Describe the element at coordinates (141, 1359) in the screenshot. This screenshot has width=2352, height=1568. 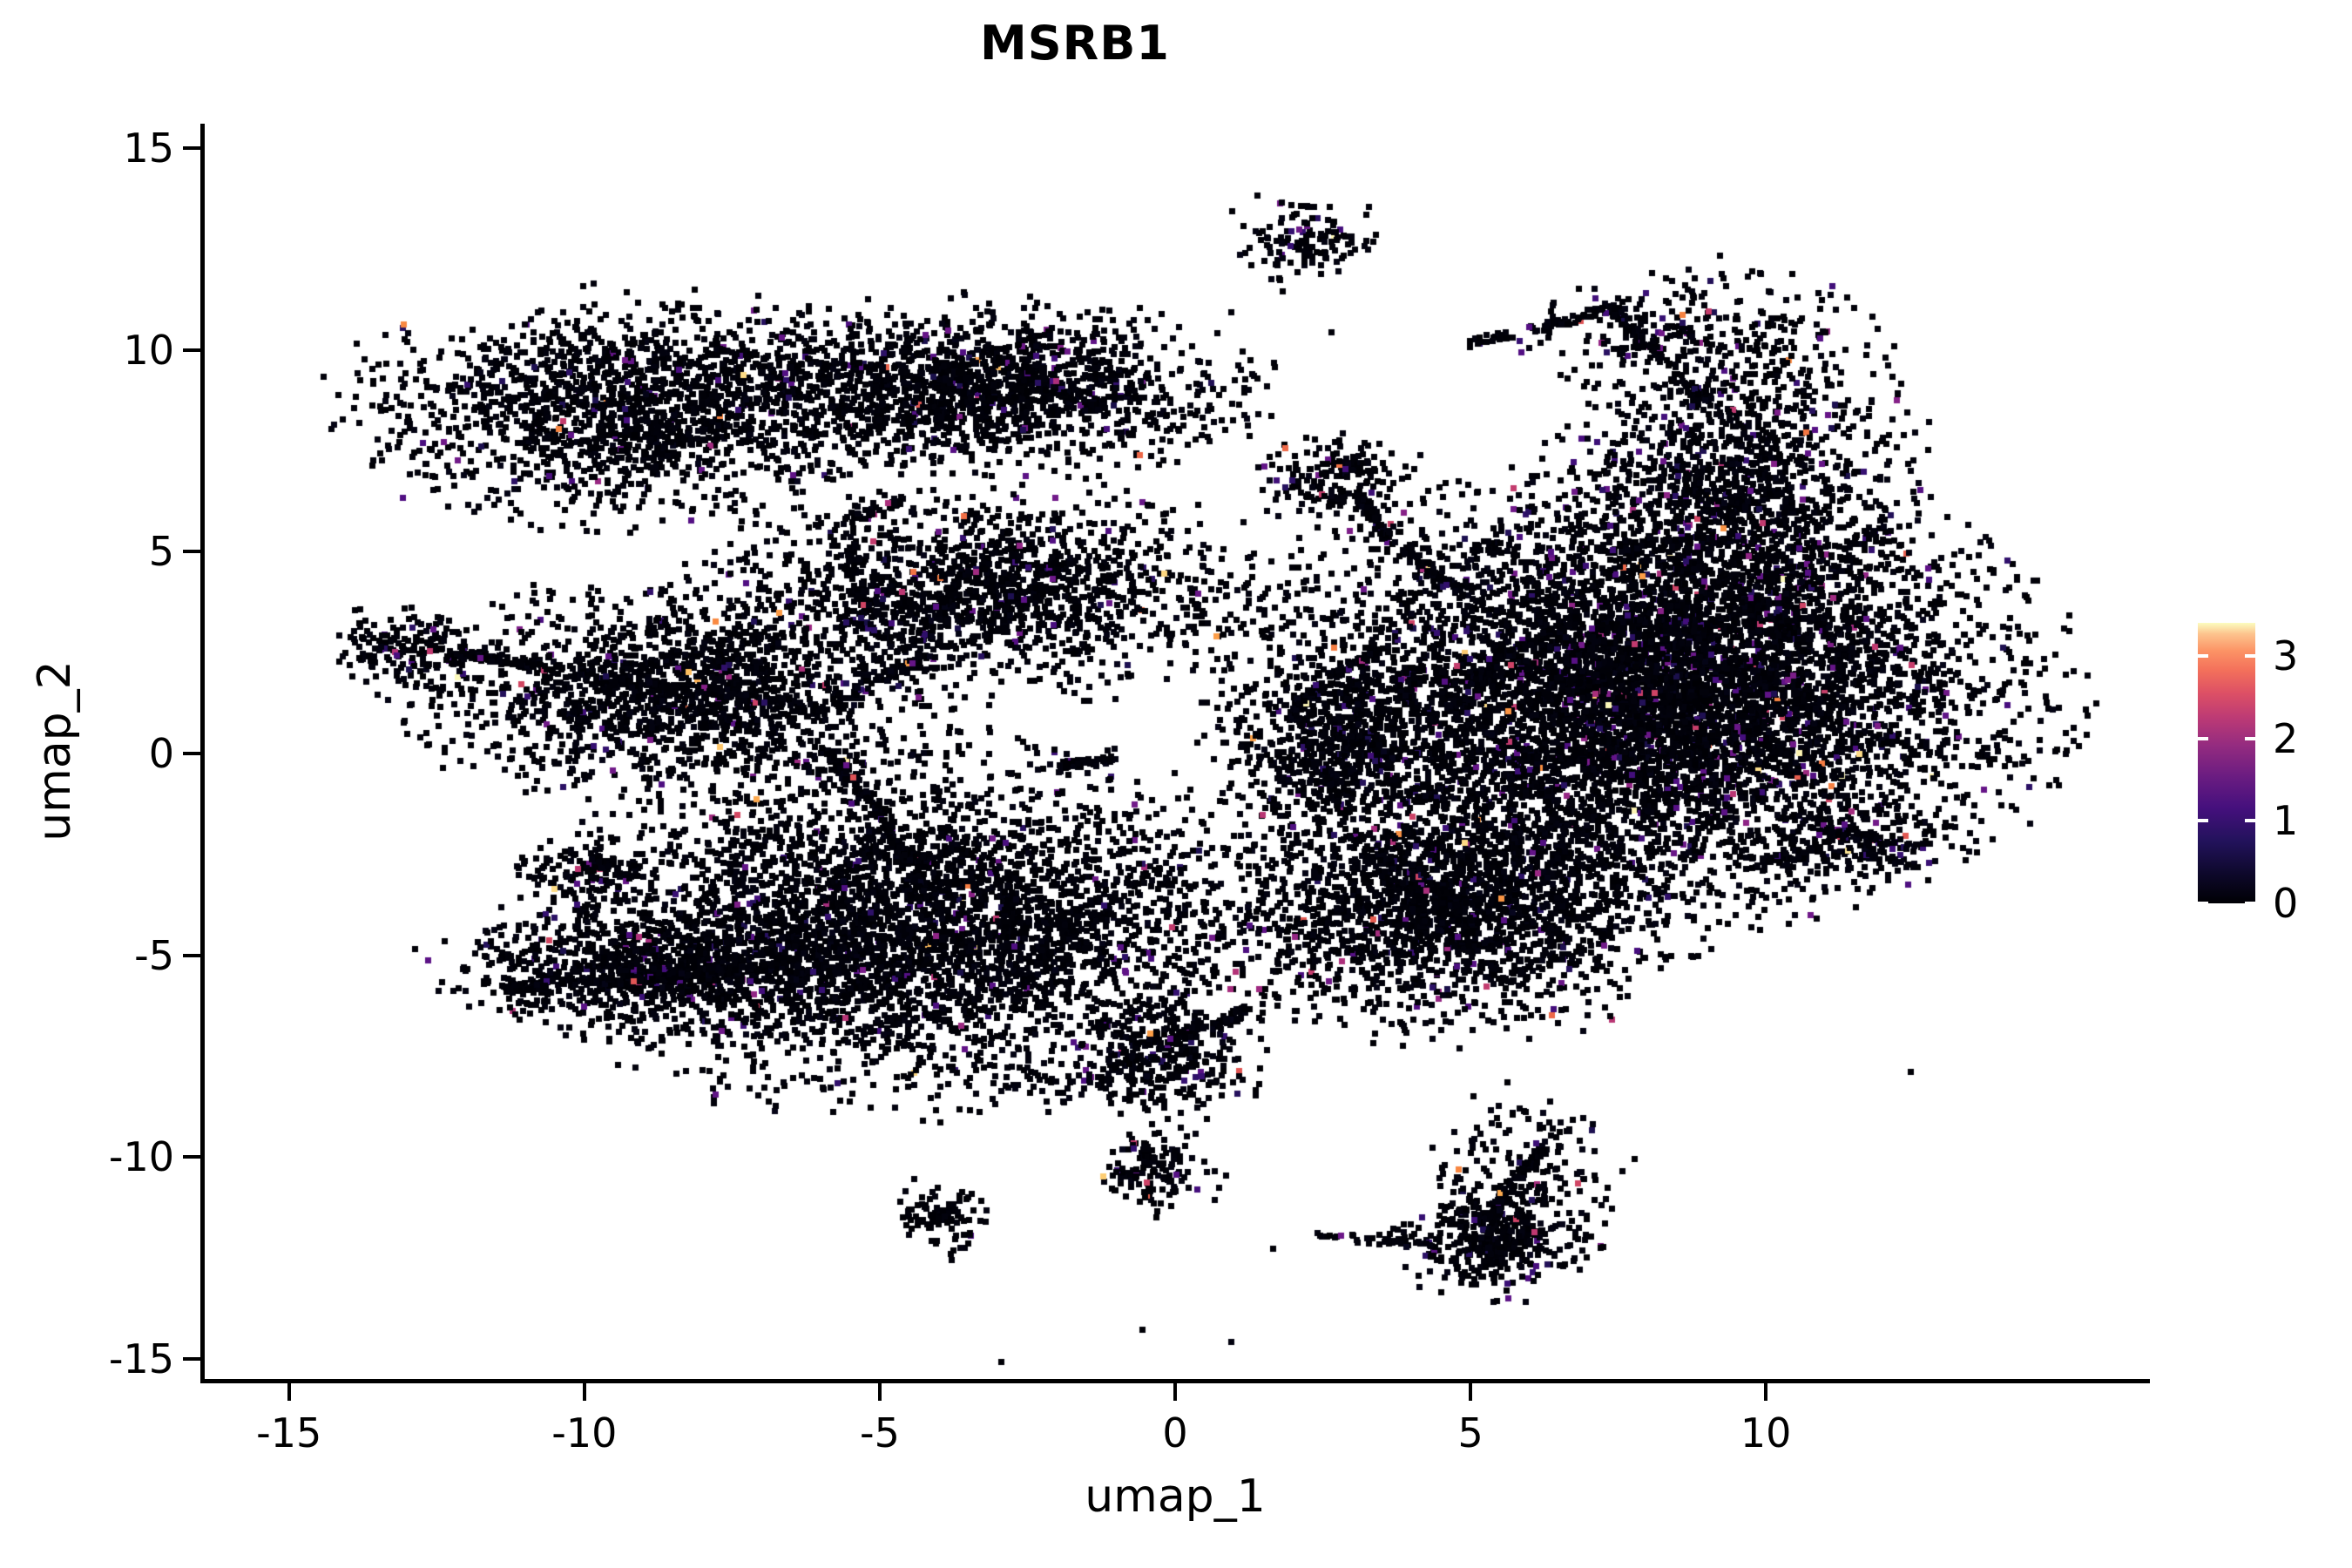
I see `y-tick-label: -15` at that location.